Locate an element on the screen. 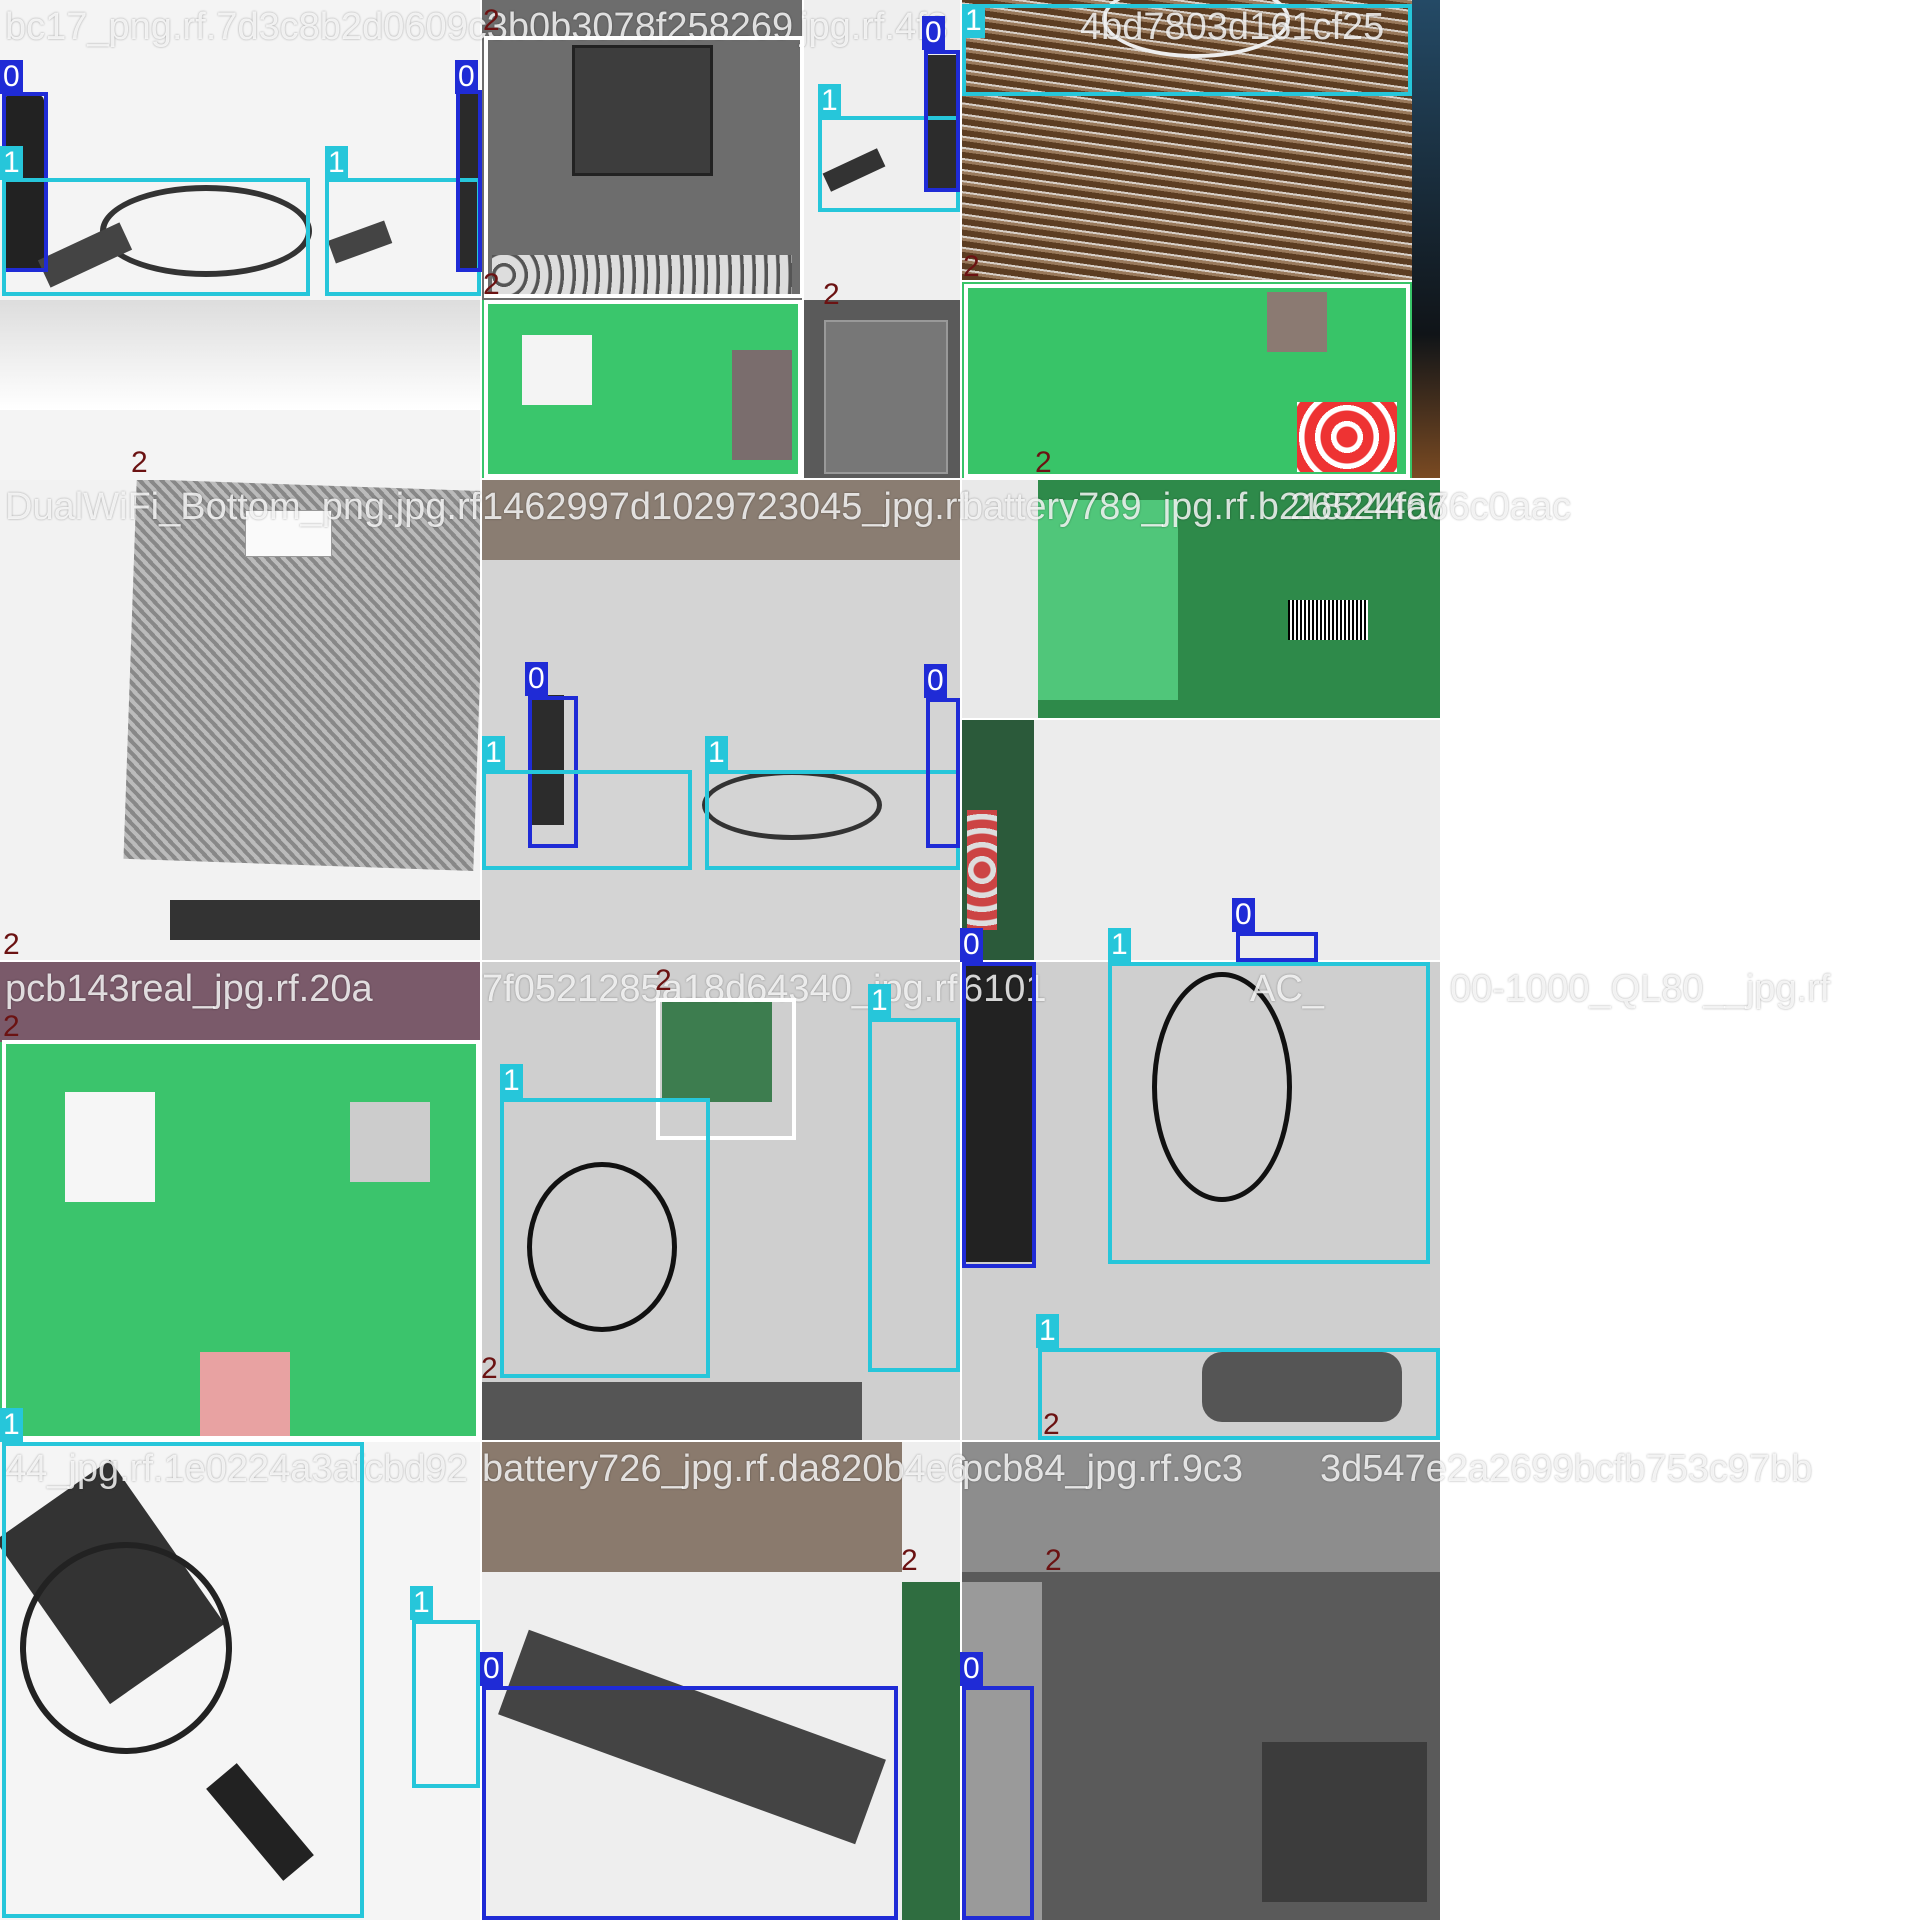  connector-image is located at coordinates (762, 405).